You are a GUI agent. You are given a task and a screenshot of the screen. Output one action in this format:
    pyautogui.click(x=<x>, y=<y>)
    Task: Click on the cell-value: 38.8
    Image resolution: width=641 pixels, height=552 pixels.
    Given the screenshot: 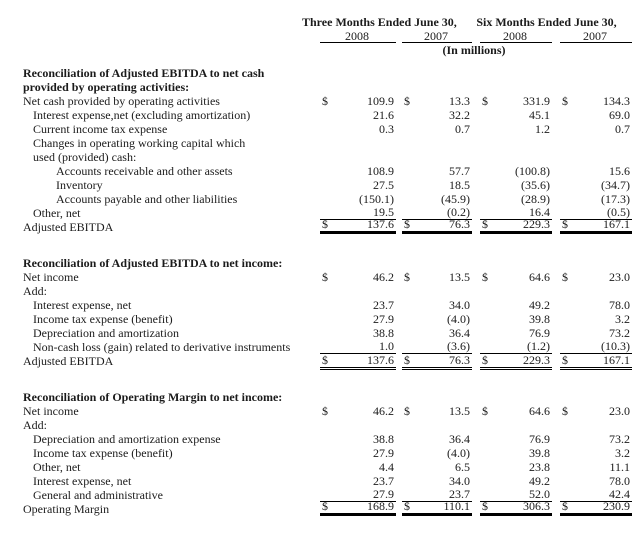 What is the action you would take?
    pyautogui.click(x=383, y=333)
    